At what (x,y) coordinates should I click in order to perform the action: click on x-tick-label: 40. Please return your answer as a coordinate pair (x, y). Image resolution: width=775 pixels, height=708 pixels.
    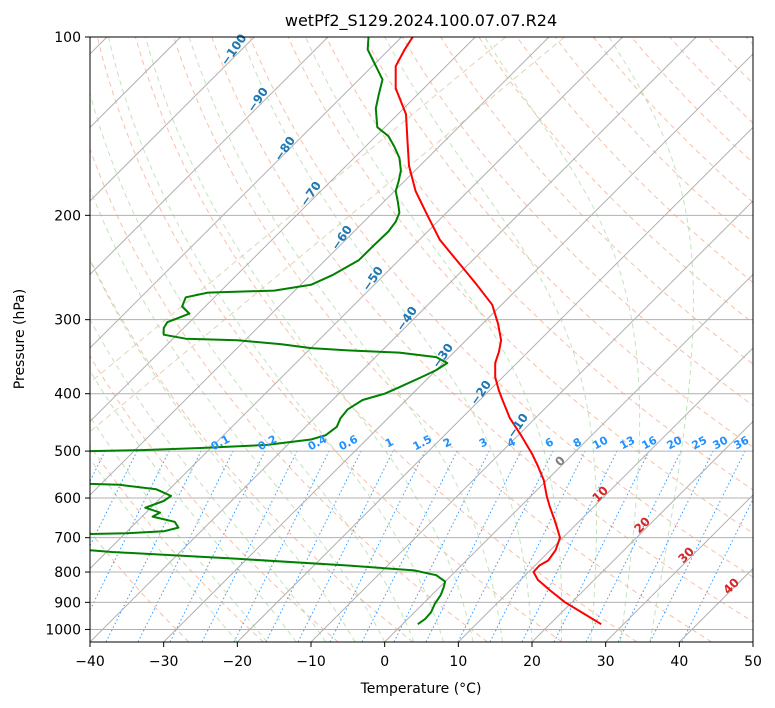
    Looking at the image, I should click on (679, 662).